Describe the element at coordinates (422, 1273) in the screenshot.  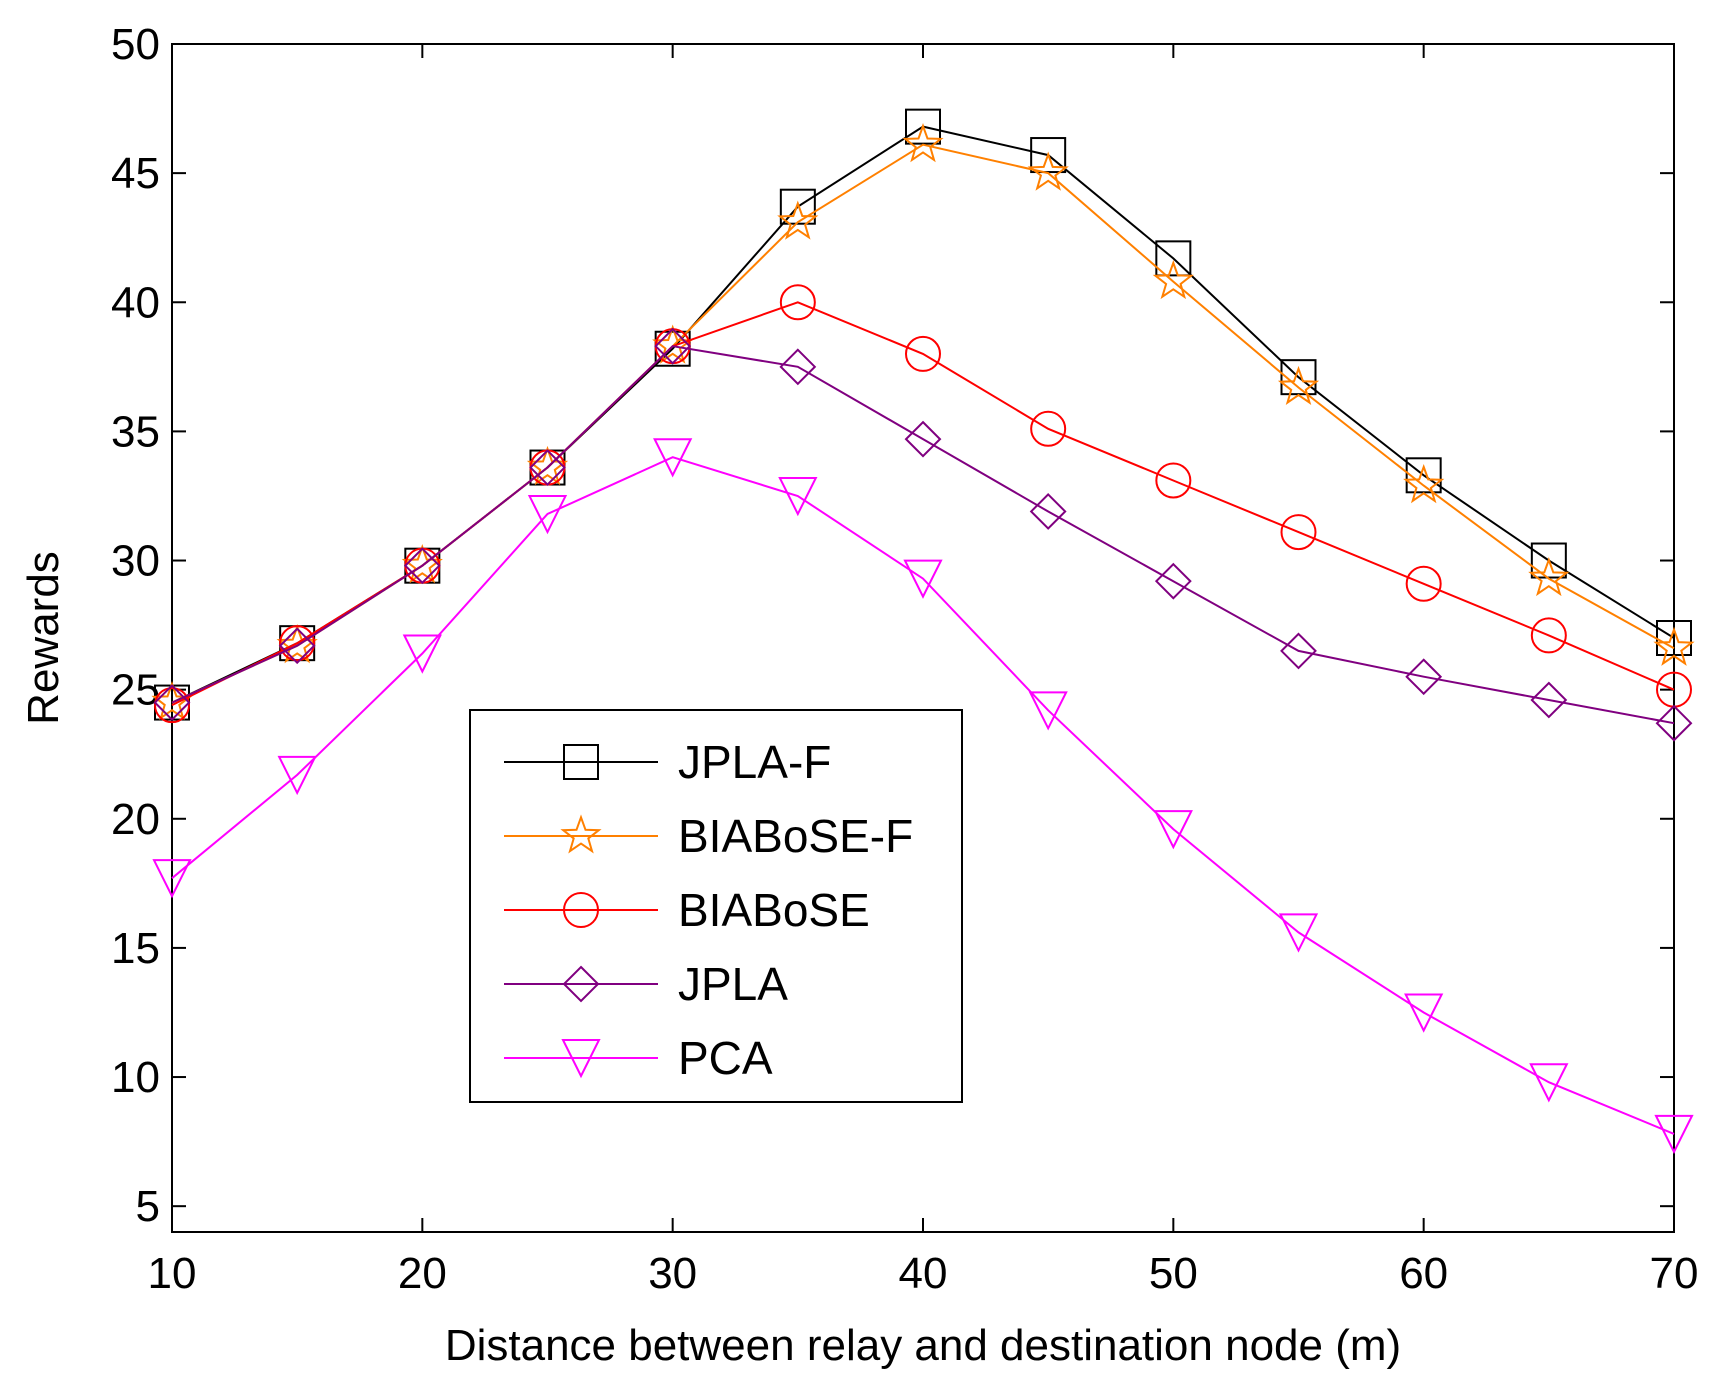
I see `x-tick-label: 20` at that location.